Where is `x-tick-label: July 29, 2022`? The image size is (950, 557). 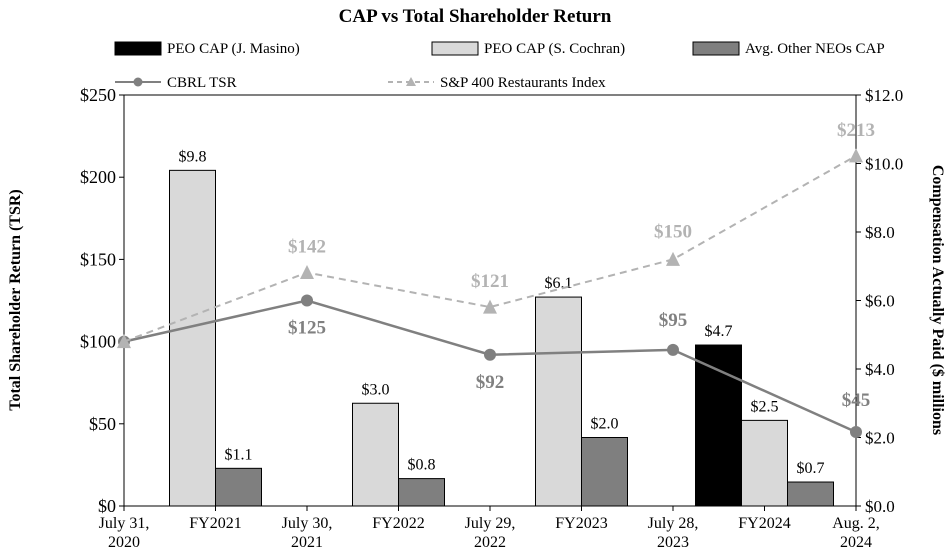 x-tick-label: July 29, 2022 is located at coordinates (490, 533).